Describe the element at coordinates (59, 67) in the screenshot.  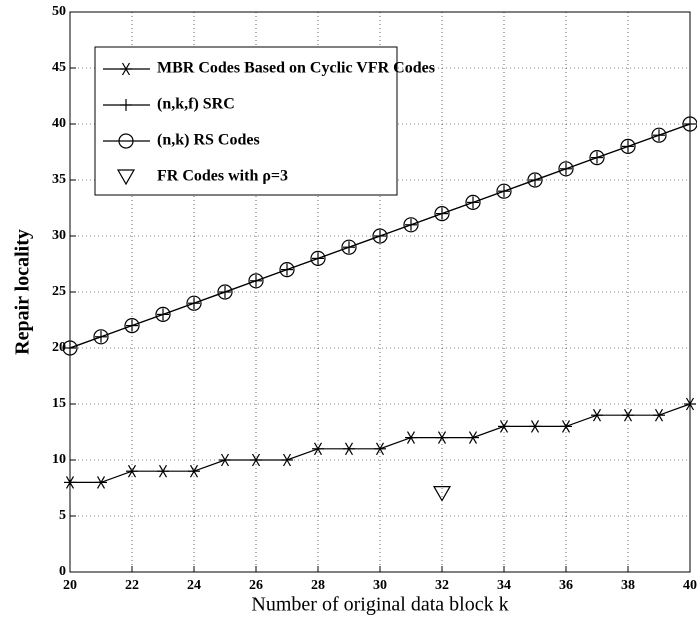
I see `y-tick-label: 45` at that location.